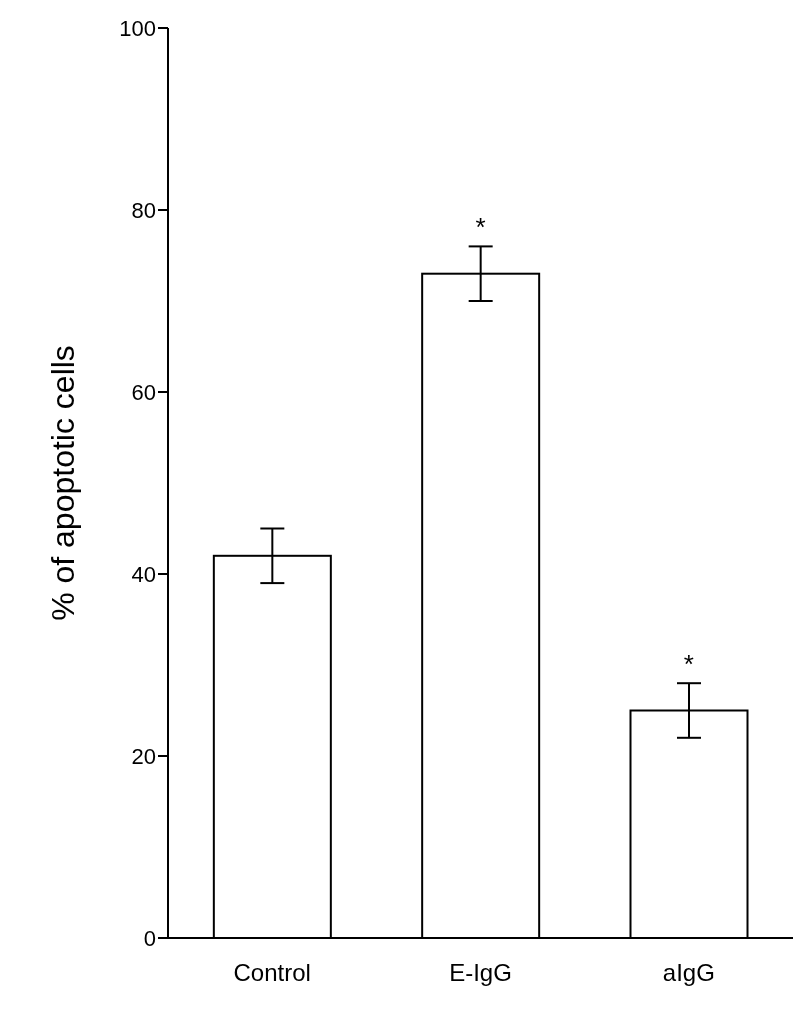 The height and width of the screenshot is (1026, 801). What do you see at coordinates (480, 973) in the screenshot?
I see `x-tick-label: E-IgG` at bounding box center [480, 973].